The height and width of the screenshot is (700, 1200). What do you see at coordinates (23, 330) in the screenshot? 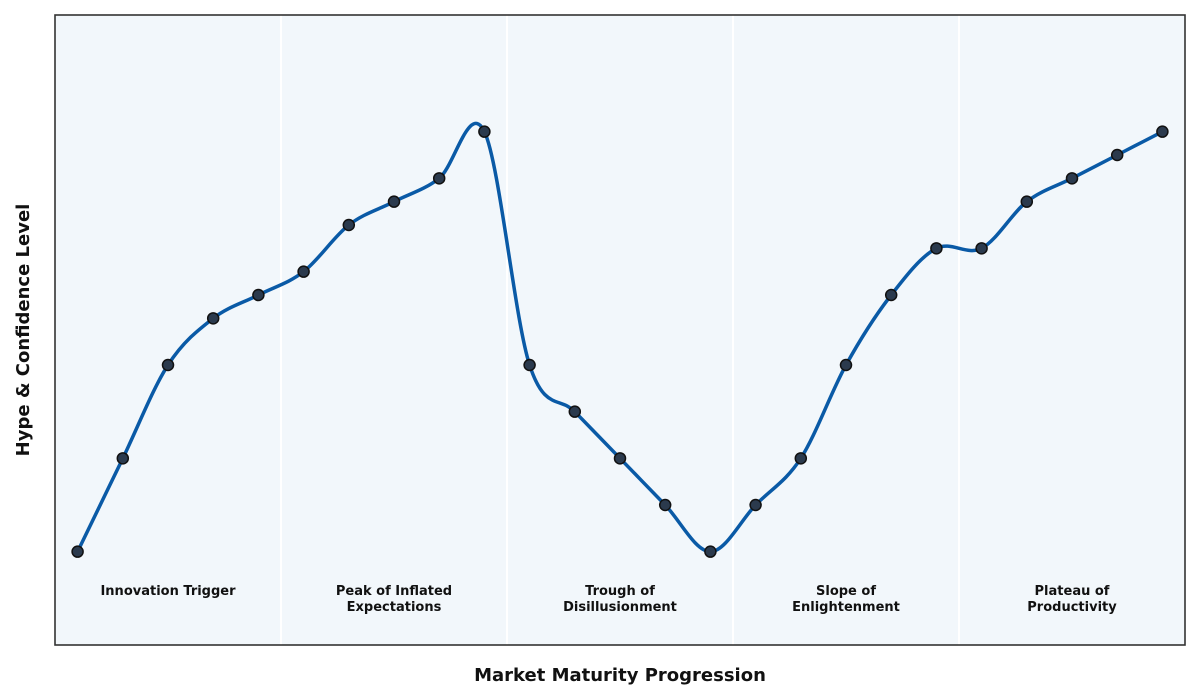
I see `y-axis-label: Hype & Confidence Level` at bounding box center [23, 330].